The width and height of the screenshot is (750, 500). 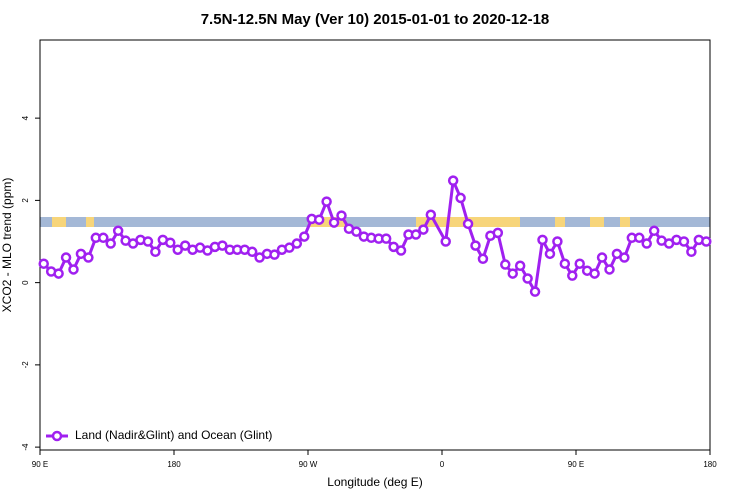 I want to click on x-tick-label: 0, so click(x=442, y=464).